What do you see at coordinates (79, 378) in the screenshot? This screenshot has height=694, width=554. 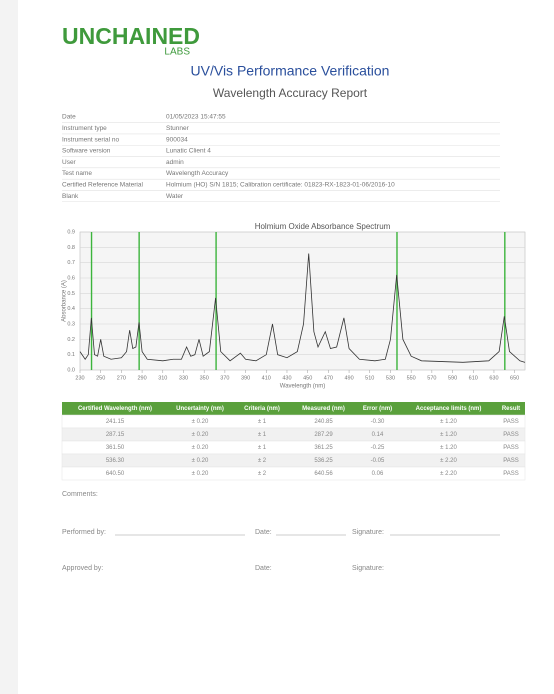 I see `x-tick-label: 230` at bounding box center [79, 378].